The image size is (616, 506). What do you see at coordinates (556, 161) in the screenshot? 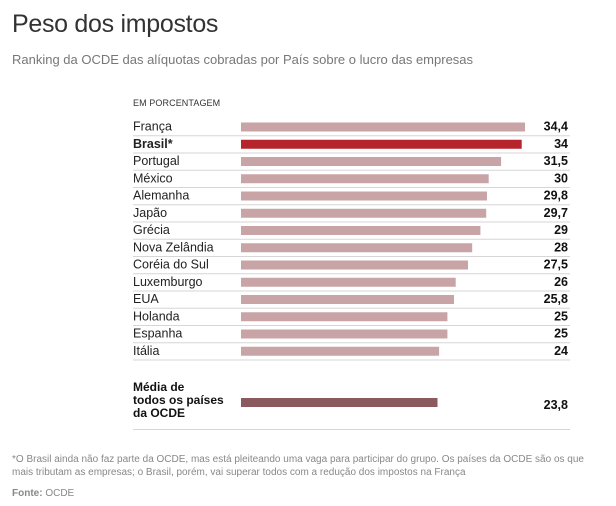
I see `value-label: 31,5` at bounding box center [556, 161].